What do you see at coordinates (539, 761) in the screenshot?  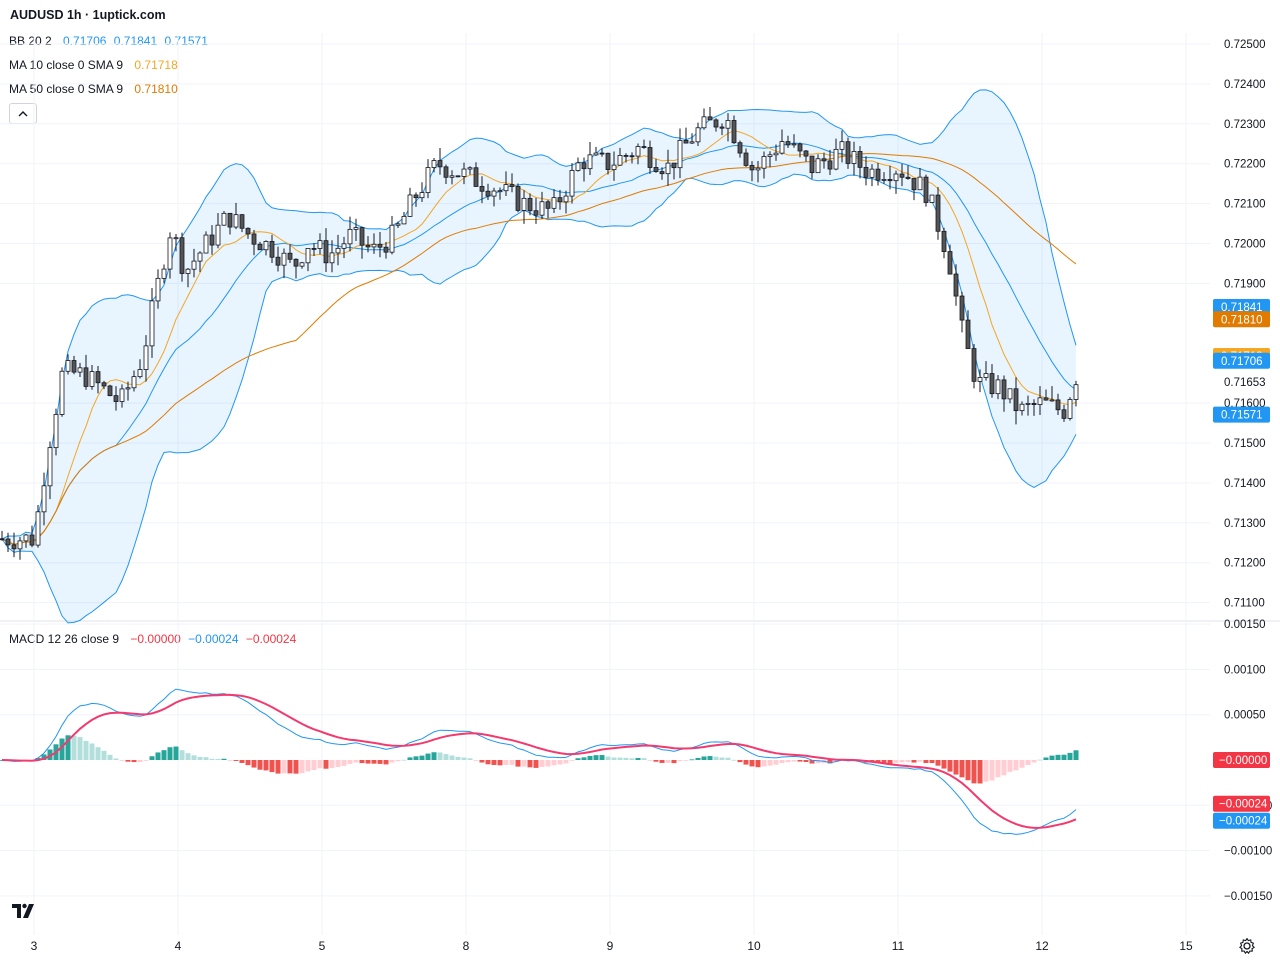 I see `macd-pane` at bounding box center [539, 761].